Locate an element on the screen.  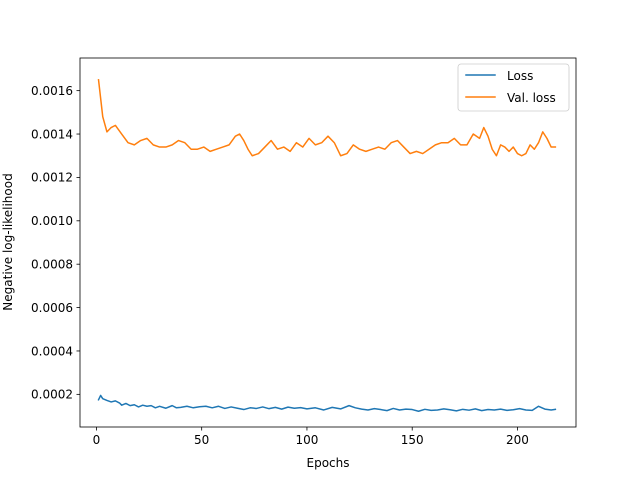
y-tick-label: 0.0012 is located at coordinates (52, 178).